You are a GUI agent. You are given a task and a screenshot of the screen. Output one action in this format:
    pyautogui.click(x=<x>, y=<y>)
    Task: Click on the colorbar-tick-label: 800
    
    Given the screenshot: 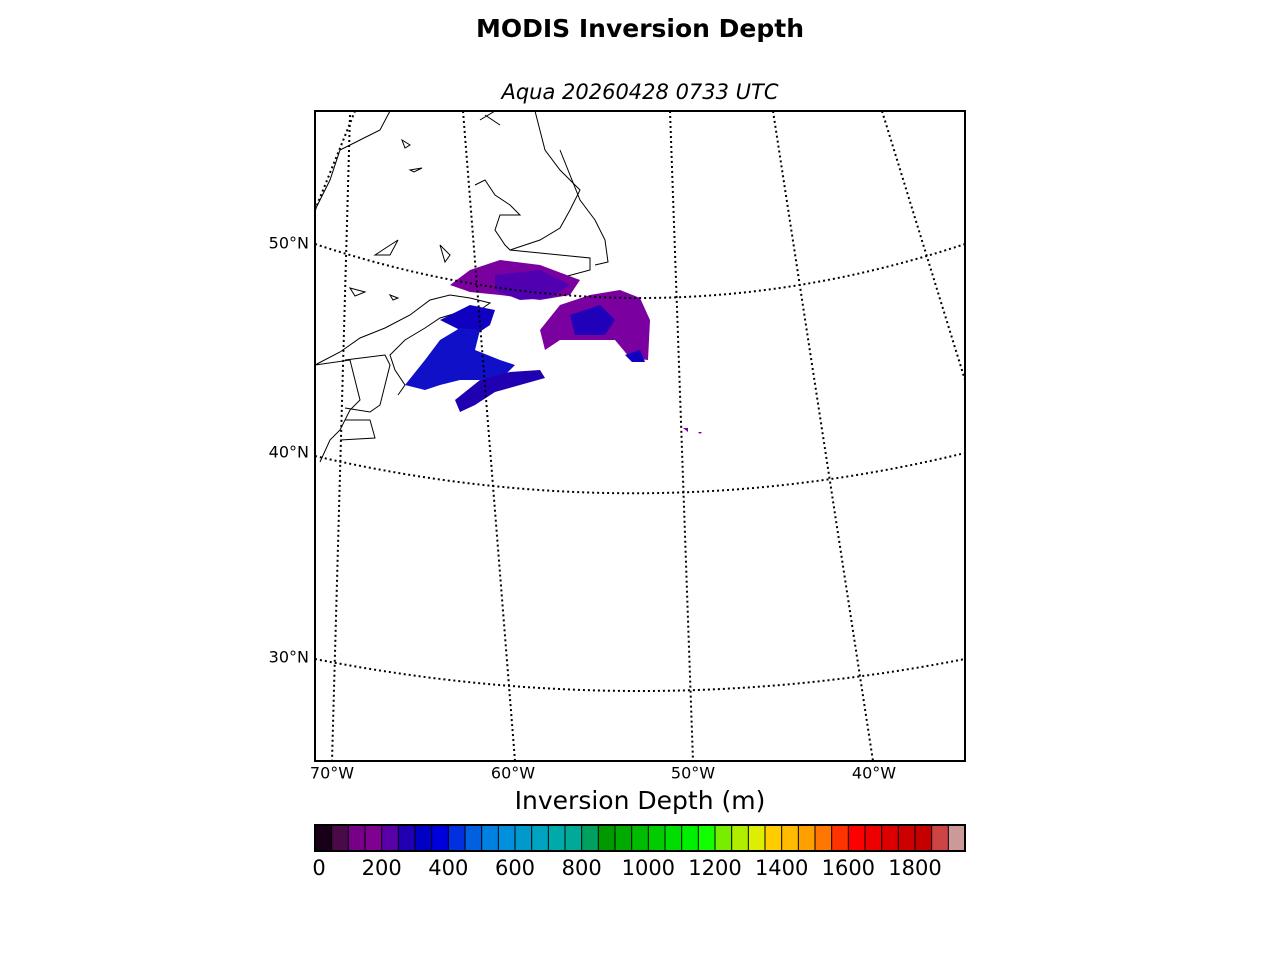 What is the action you would take?
    pyautogui.click(x=582, y=868)
    